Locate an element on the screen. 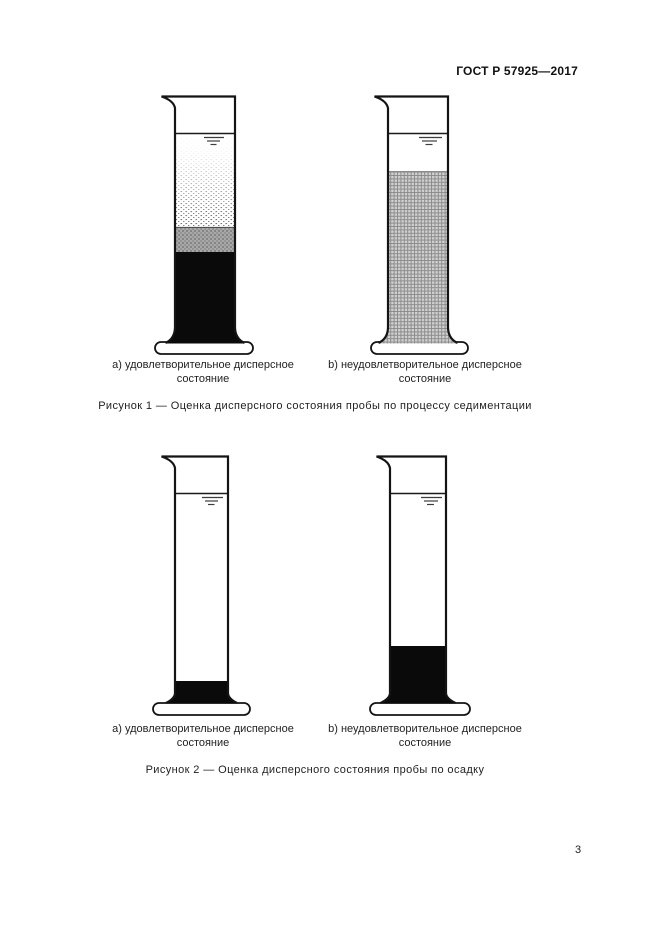 The width and height of the screenshot is (661, 936). suspension-fade is located at coordinates (205, 180).